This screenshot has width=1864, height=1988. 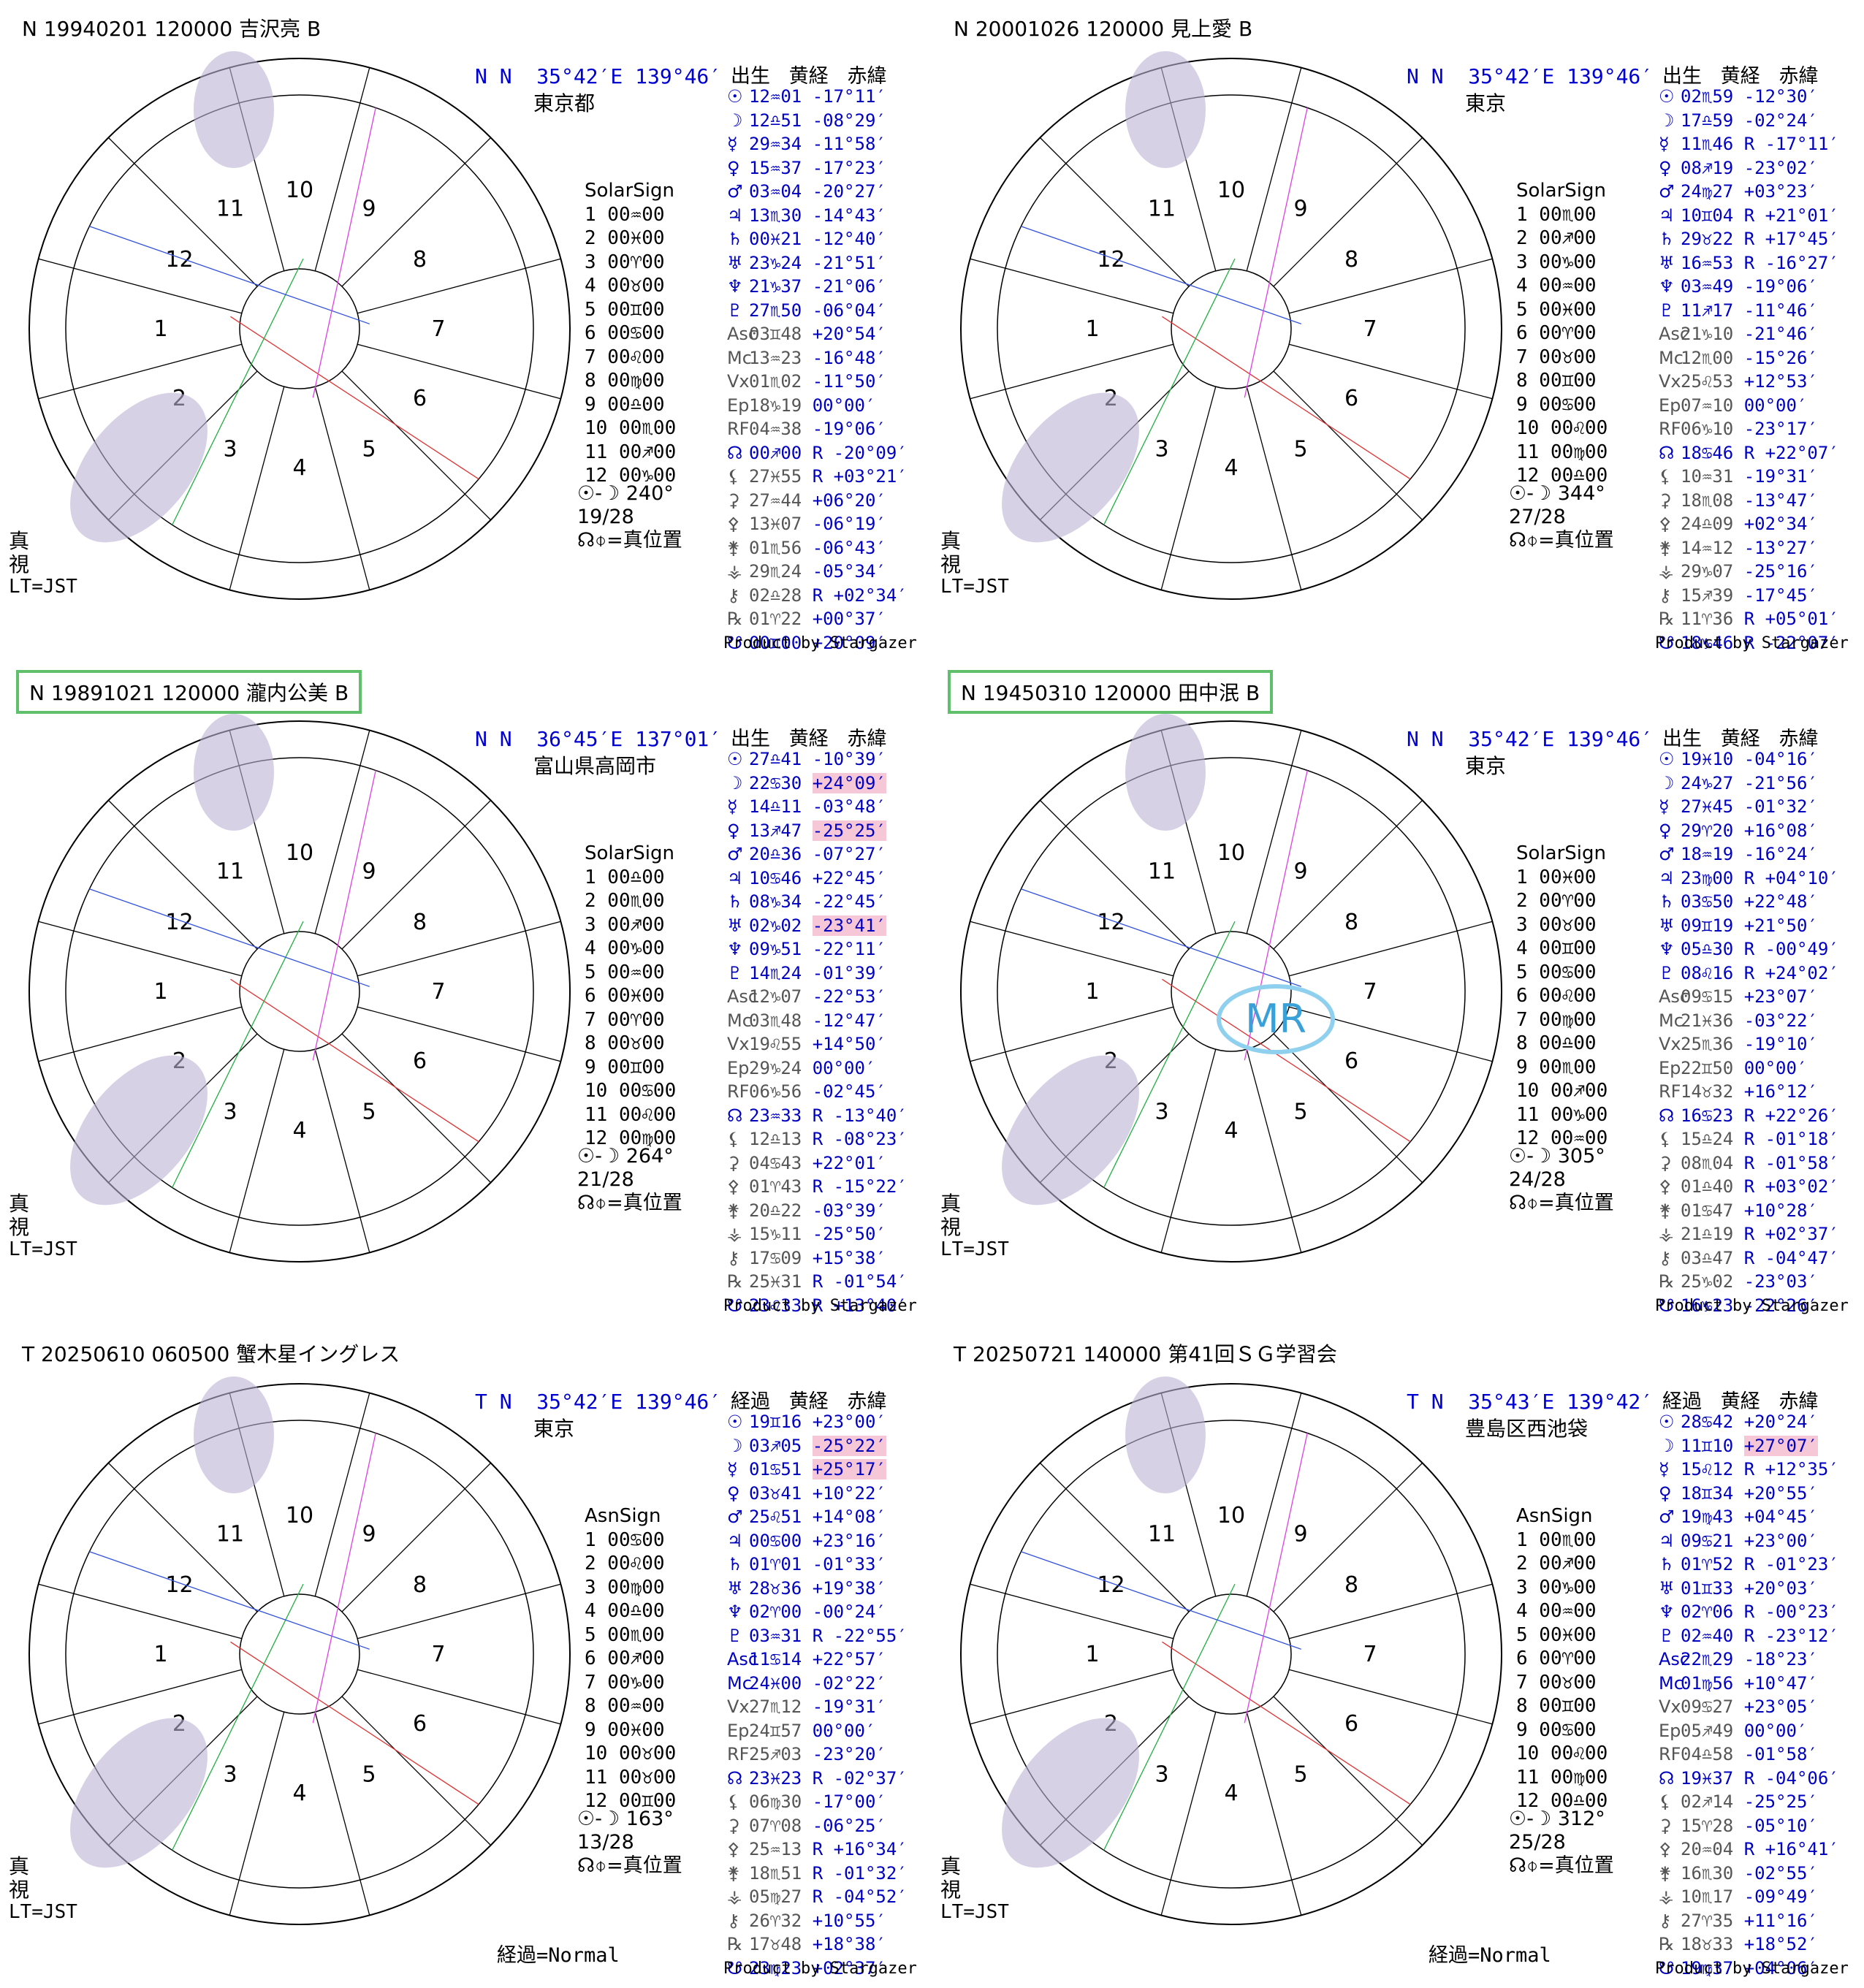 I want to click on planet-declination: R +02°34′, so click(x=860, y=595).